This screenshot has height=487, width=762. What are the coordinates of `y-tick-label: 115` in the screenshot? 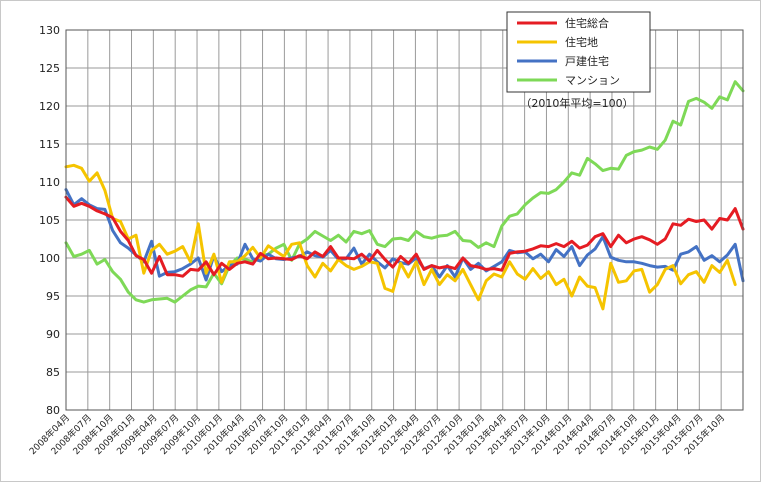 It's located at (49, 144).